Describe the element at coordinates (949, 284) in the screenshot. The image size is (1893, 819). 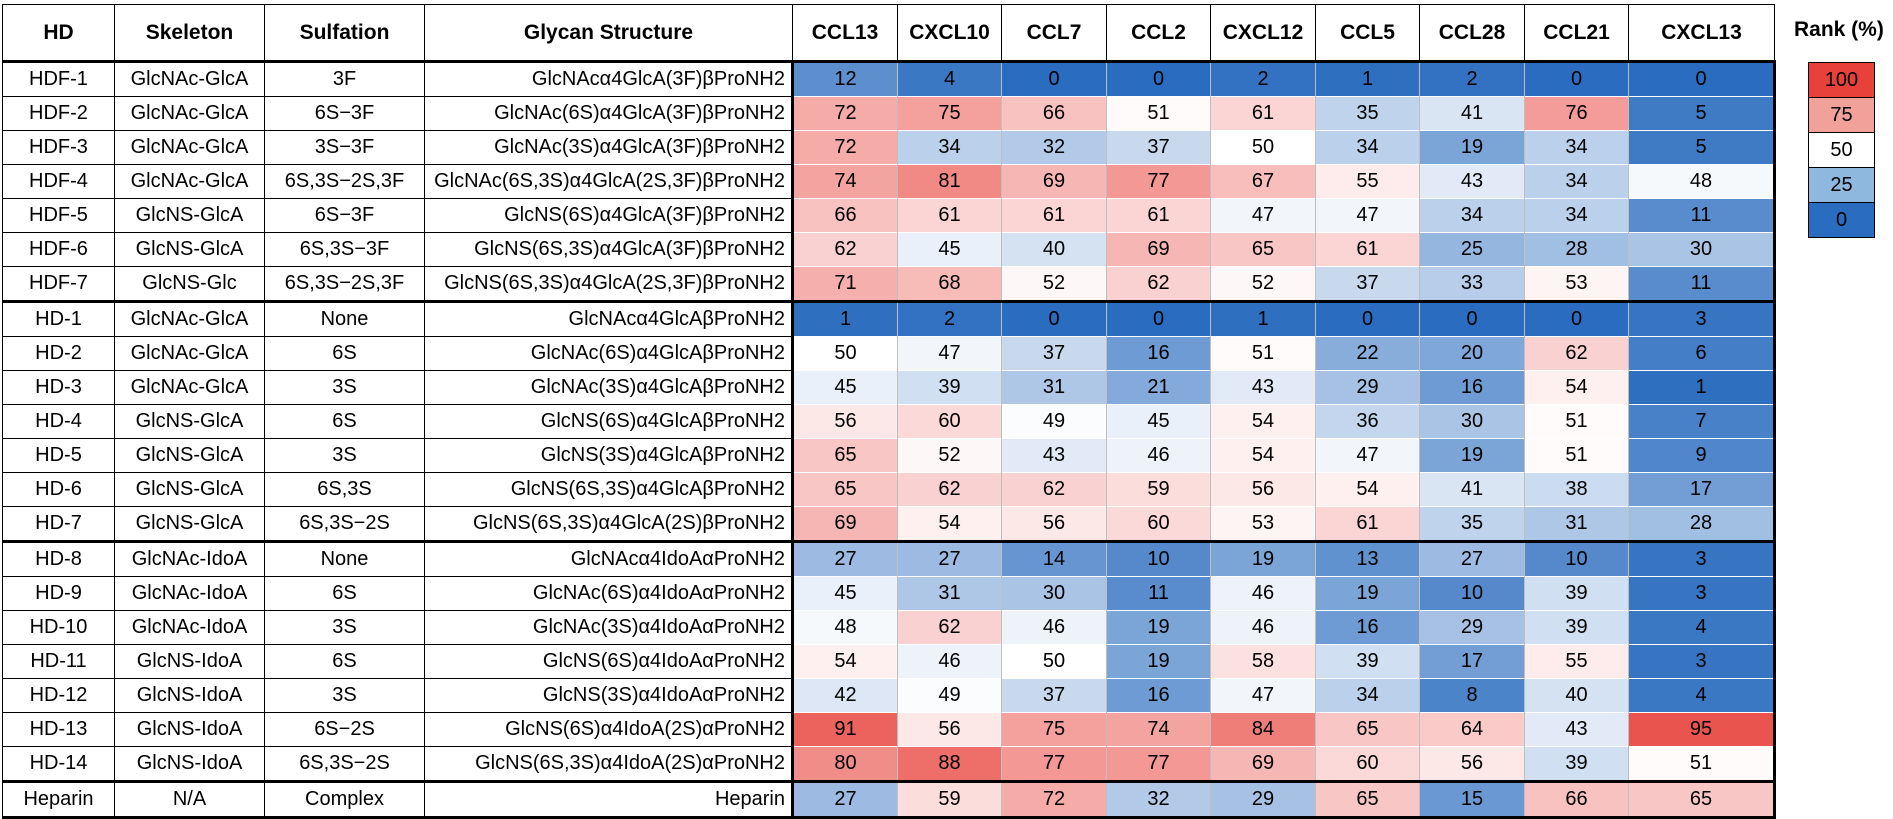
I see `heatmap-cell: 68` at that location.